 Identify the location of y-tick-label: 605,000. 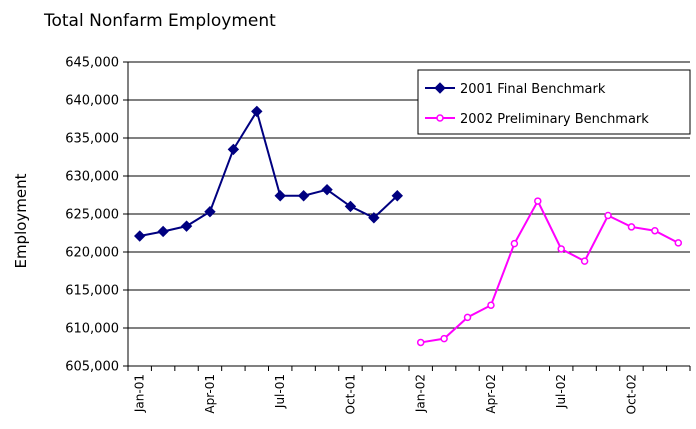
(92, 367).